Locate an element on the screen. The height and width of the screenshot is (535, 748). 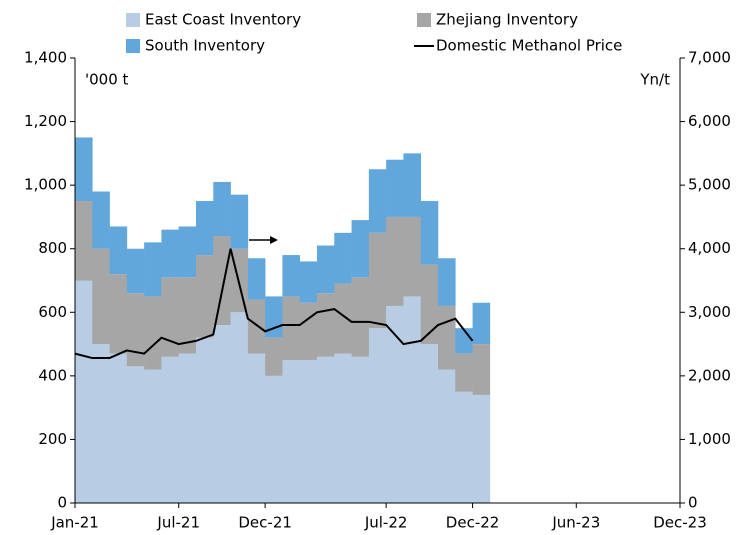
y-tick-label: 1,200 is located at coordinates (45, 121).